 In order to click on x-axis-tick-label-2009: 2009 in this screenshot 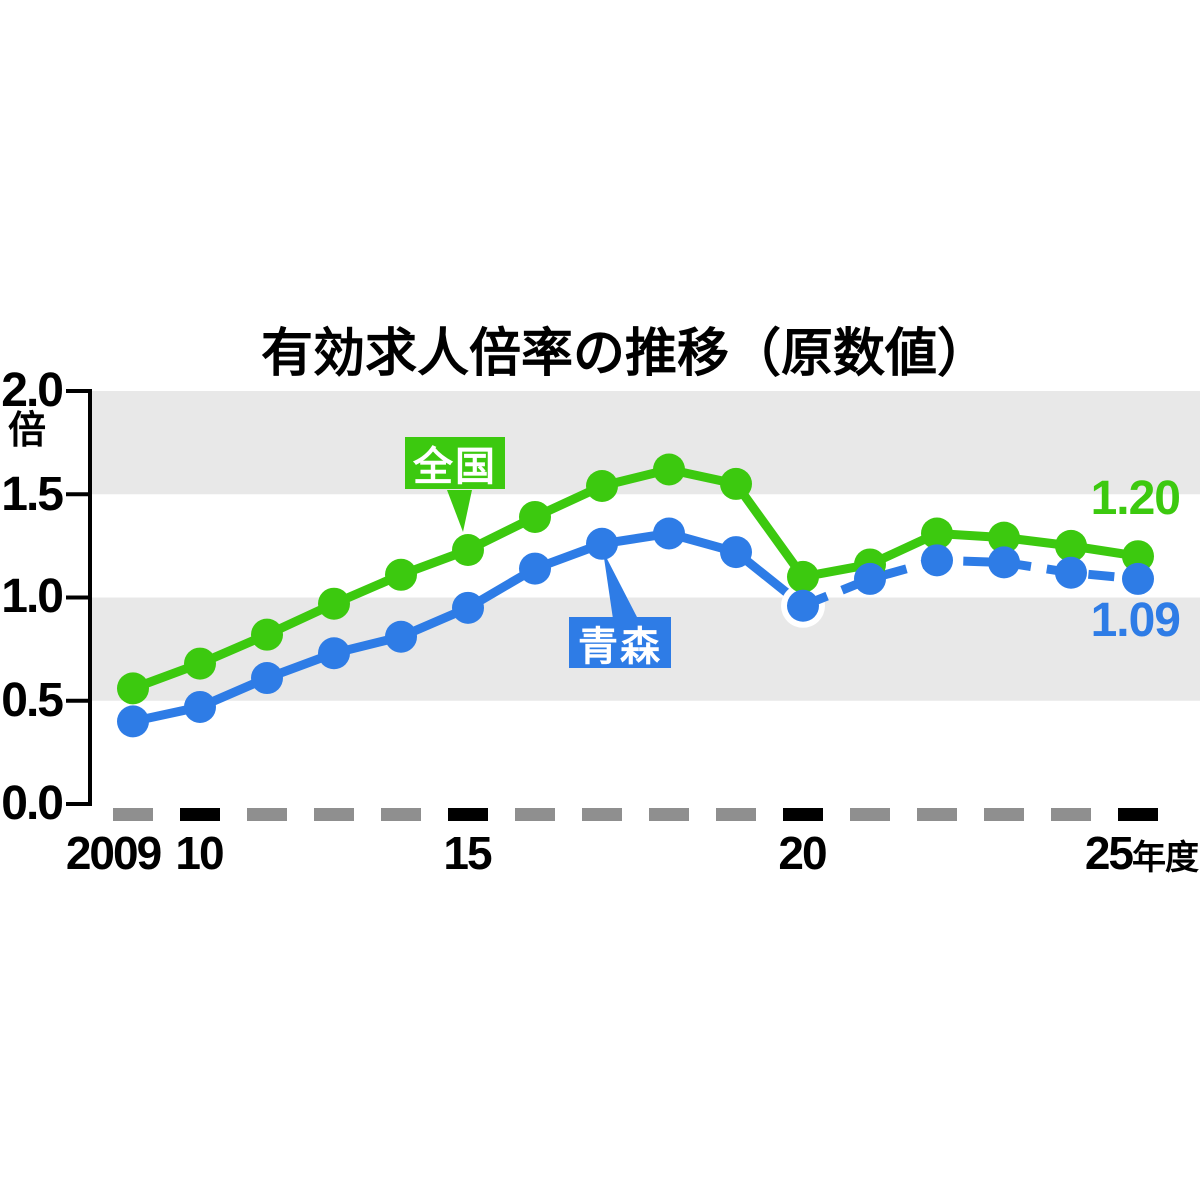, I will do `click(113, 853)`.